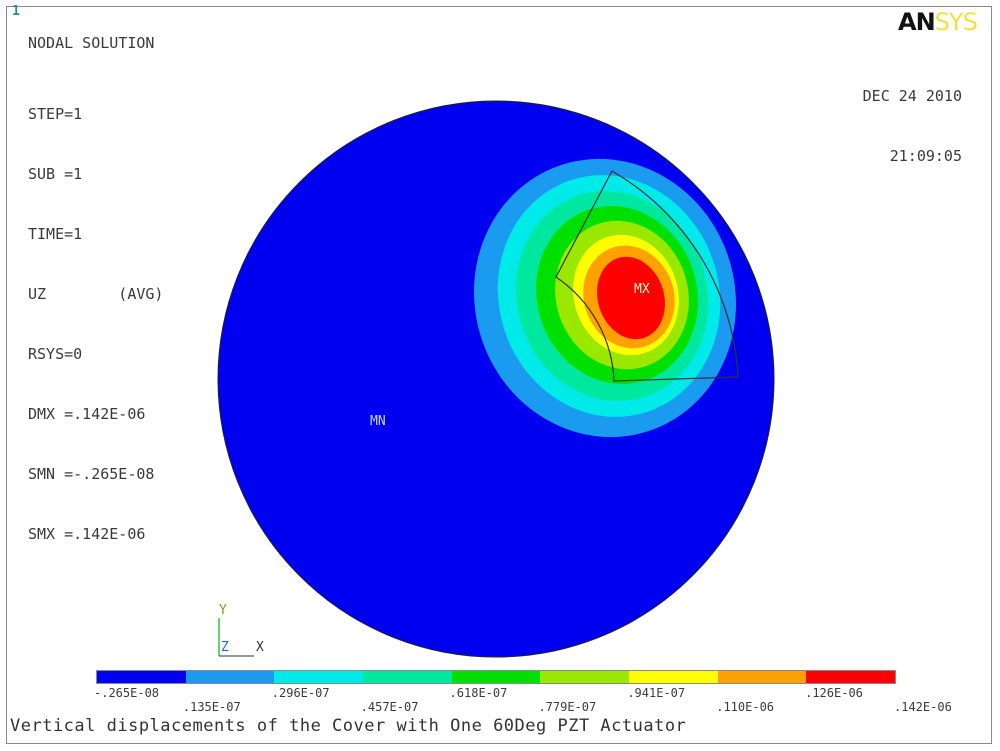 The height and width of the screenshot is (751, 1000). I want to click on info-line: RSYS=0, so click(55, 354).